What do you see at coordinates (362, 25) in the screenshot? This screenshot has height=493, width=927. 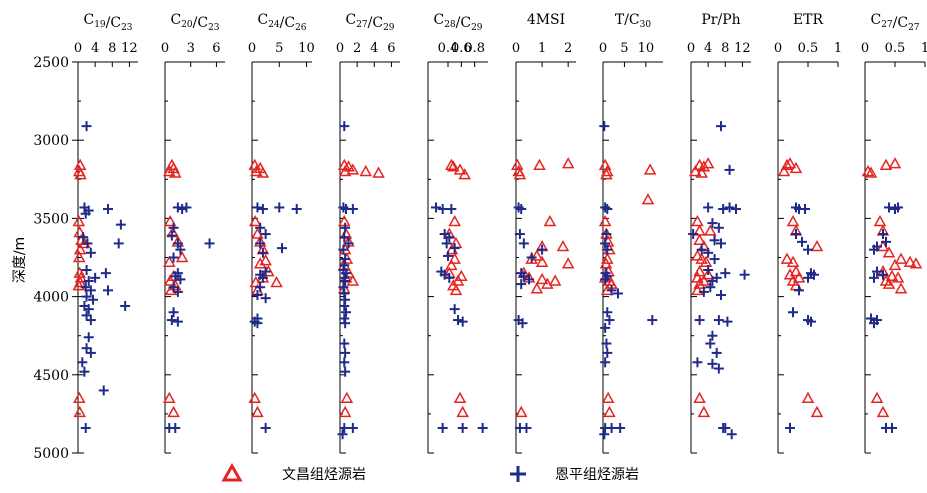 I see `panel-title-subscript: 27` at bounding box center [362, 25].